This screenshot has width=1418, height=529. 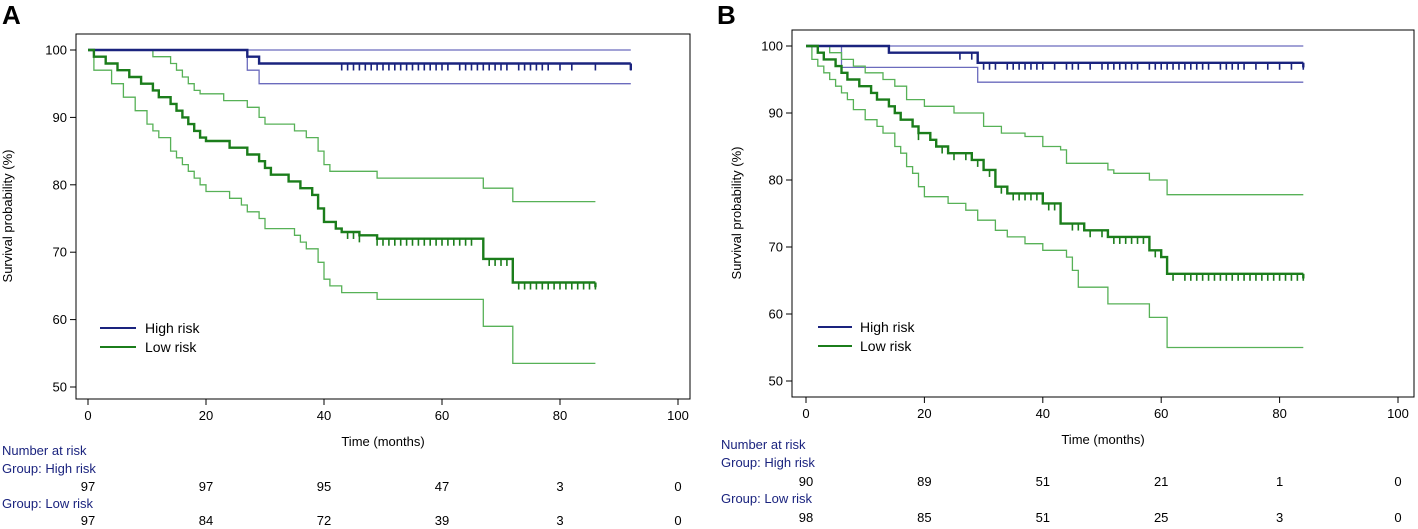 I want to click on x-axis-title-b: Time (months), so click(x=1102, y=439).